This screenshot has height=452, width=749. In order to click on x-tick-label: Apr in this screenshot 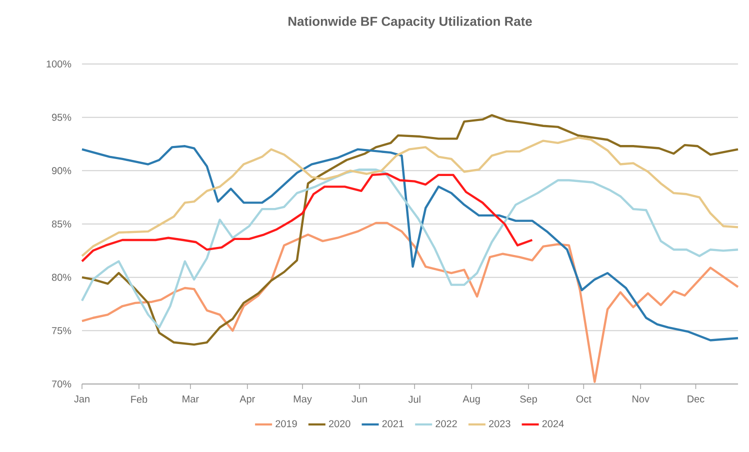, I will do `click(247, 400)`.